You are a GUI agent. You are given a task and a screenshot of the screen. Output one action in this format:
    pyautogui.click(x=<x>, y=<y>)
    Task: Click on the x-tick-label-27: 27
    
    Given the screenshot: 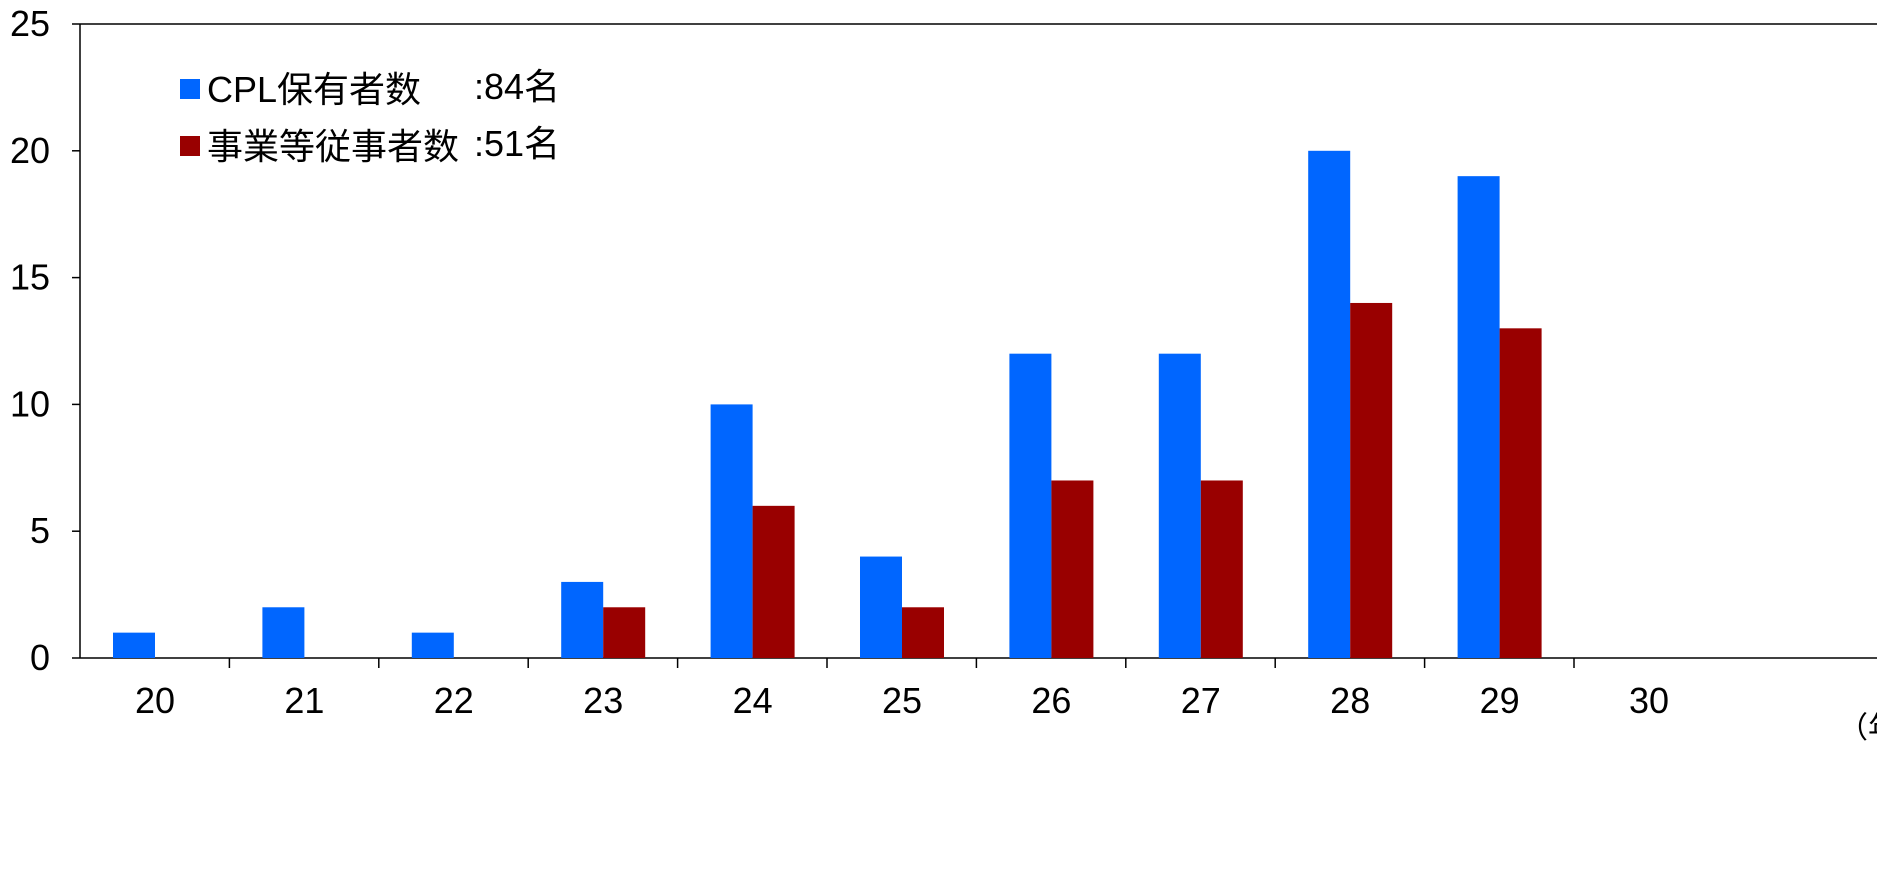 What is the action you would take?
    pyautogui.click(x=1201, y=700)
    